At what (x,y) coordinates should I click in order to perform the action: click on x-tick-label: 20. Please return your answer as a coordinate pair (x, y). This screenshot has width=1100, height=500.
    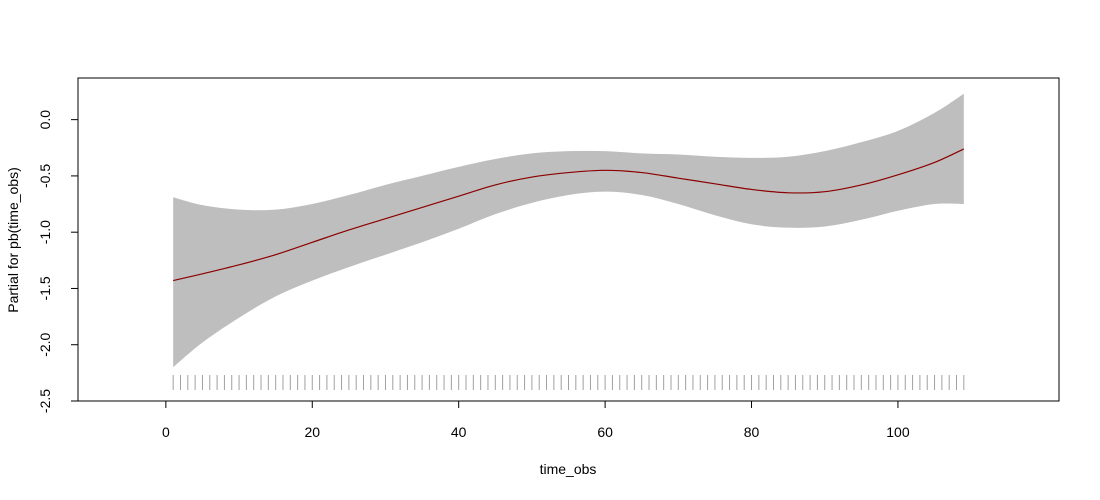
    Looking at the image, I should click on (312, 432).